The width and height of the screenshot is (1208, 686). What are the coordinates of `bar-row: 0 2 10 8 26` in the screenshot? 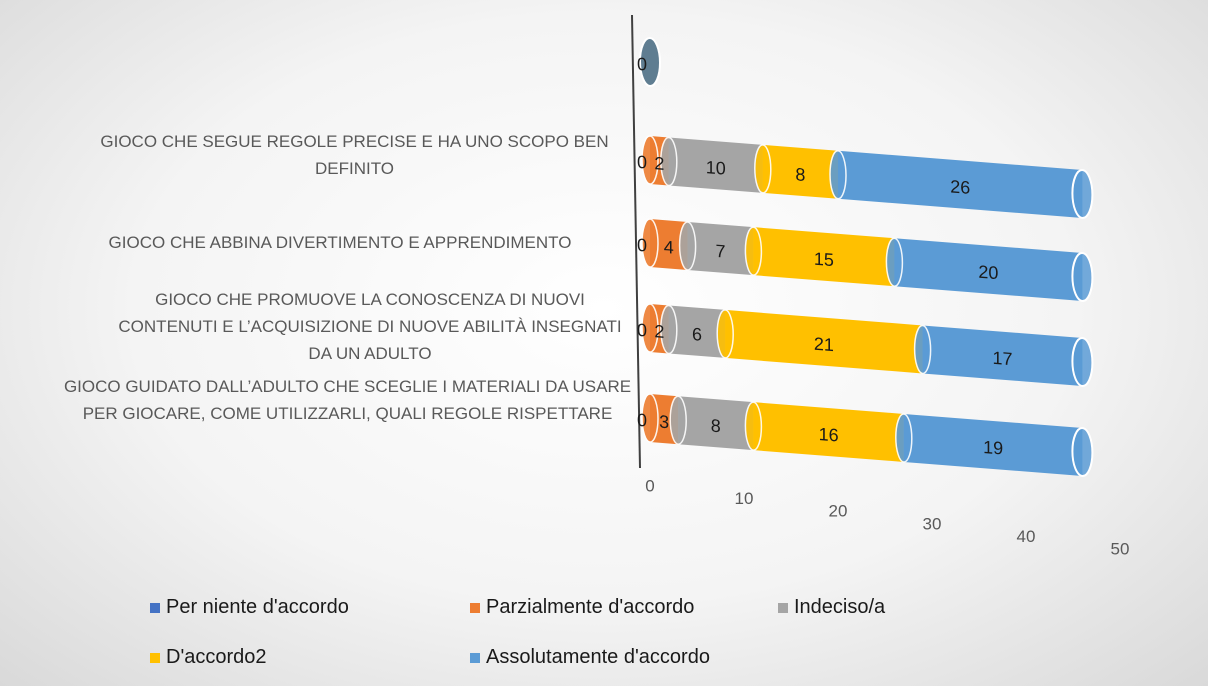 It's located at (865, 177).